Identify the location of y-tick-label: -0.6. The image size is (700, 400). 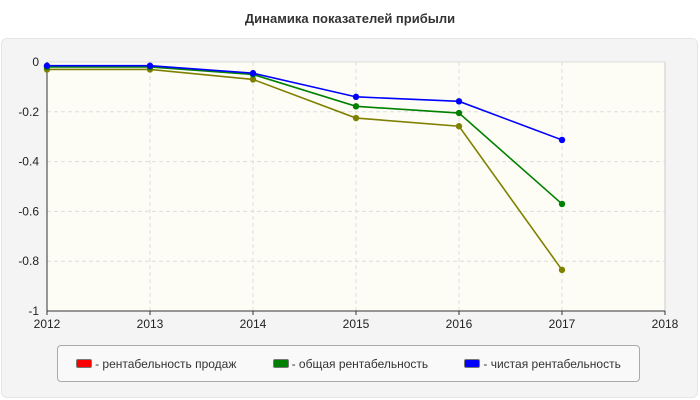
(28, 211).